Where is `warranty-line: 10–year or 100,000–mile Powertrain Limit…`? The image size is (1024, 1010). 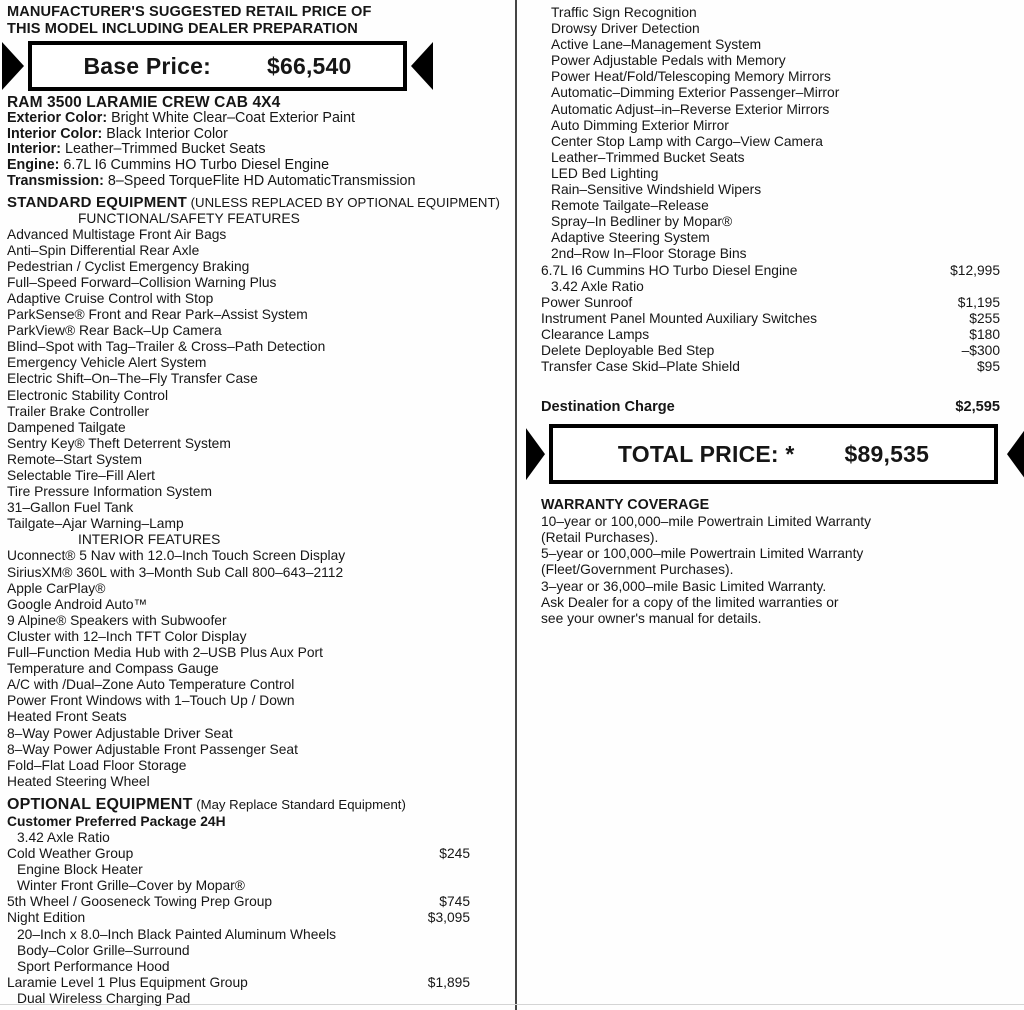 warranty-line: 10–year or 100,000–mile Powertrain Limit… is located at coordinates (706, 522).